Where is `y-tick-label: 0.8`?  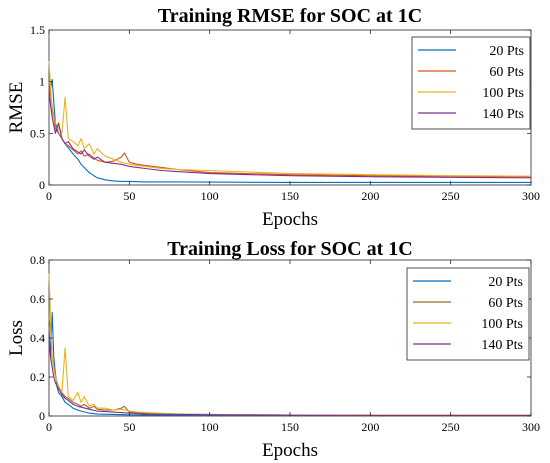
y-tick-label: 0.8 is located at coordinates (37, 260).